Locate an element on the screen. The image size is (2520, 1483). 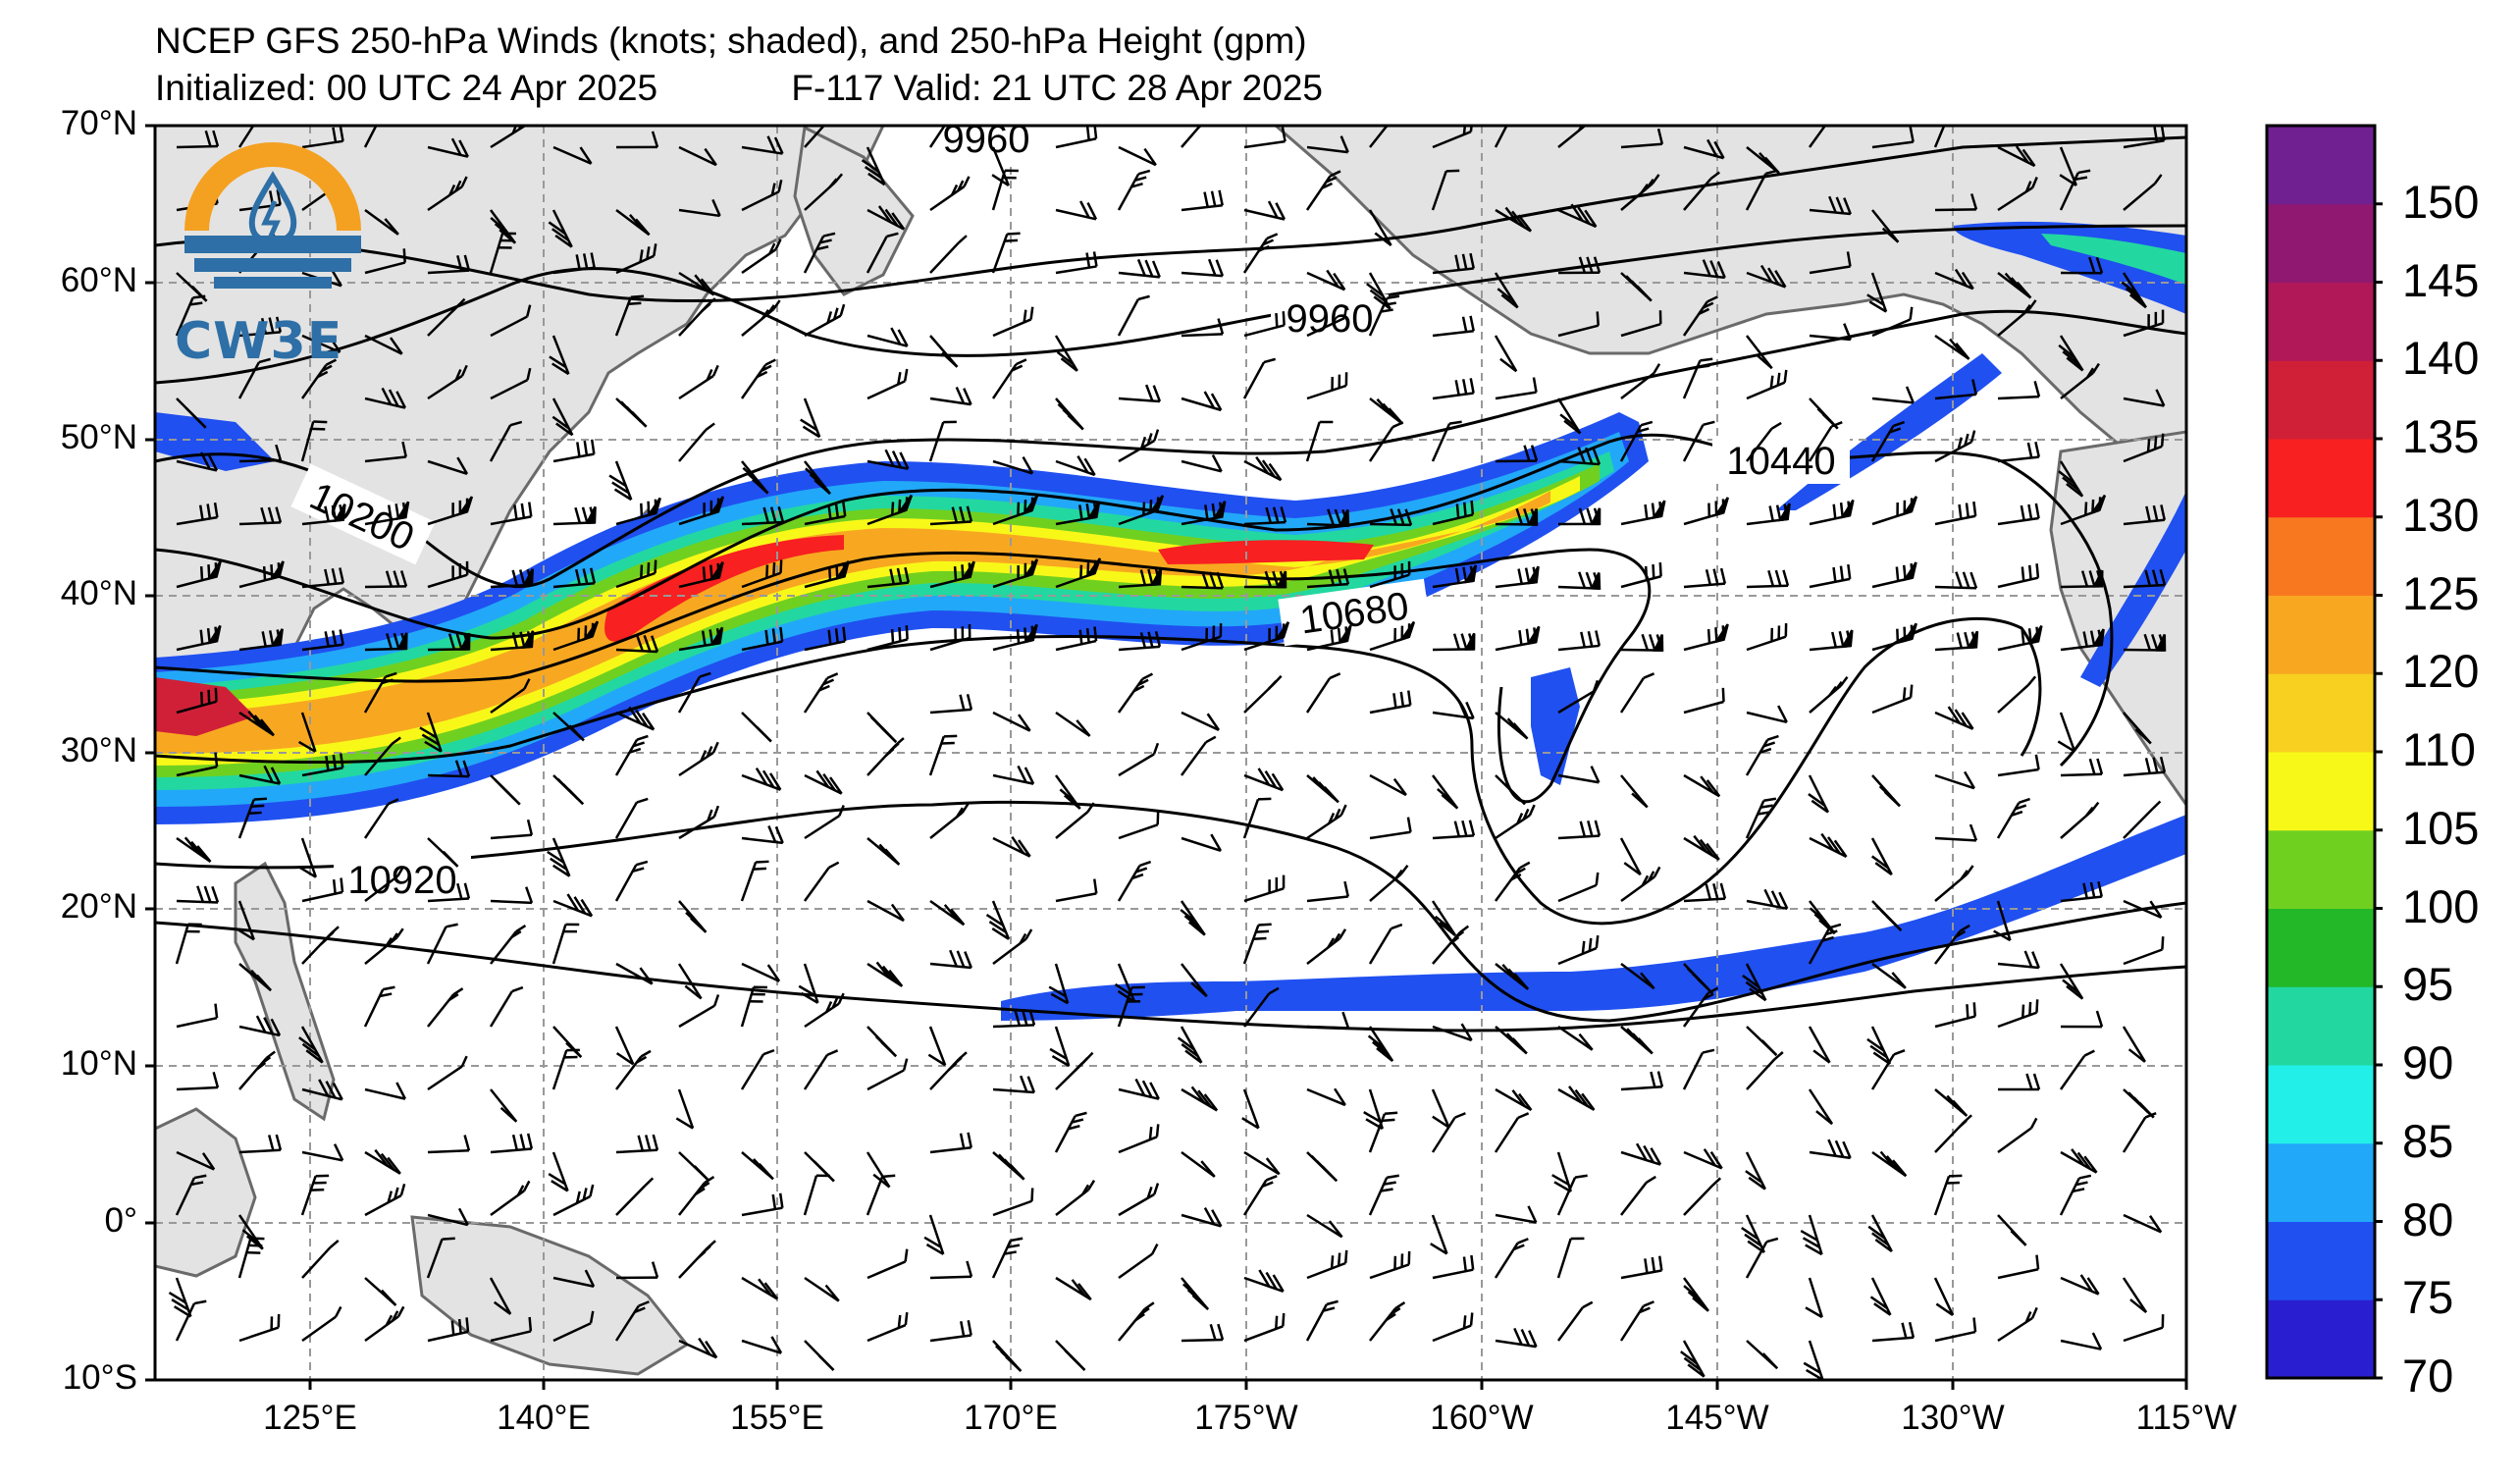
valid-time: F-117 Valid: 21 UTC 28 Apr 2025 is located at coordinates (1057, 88).